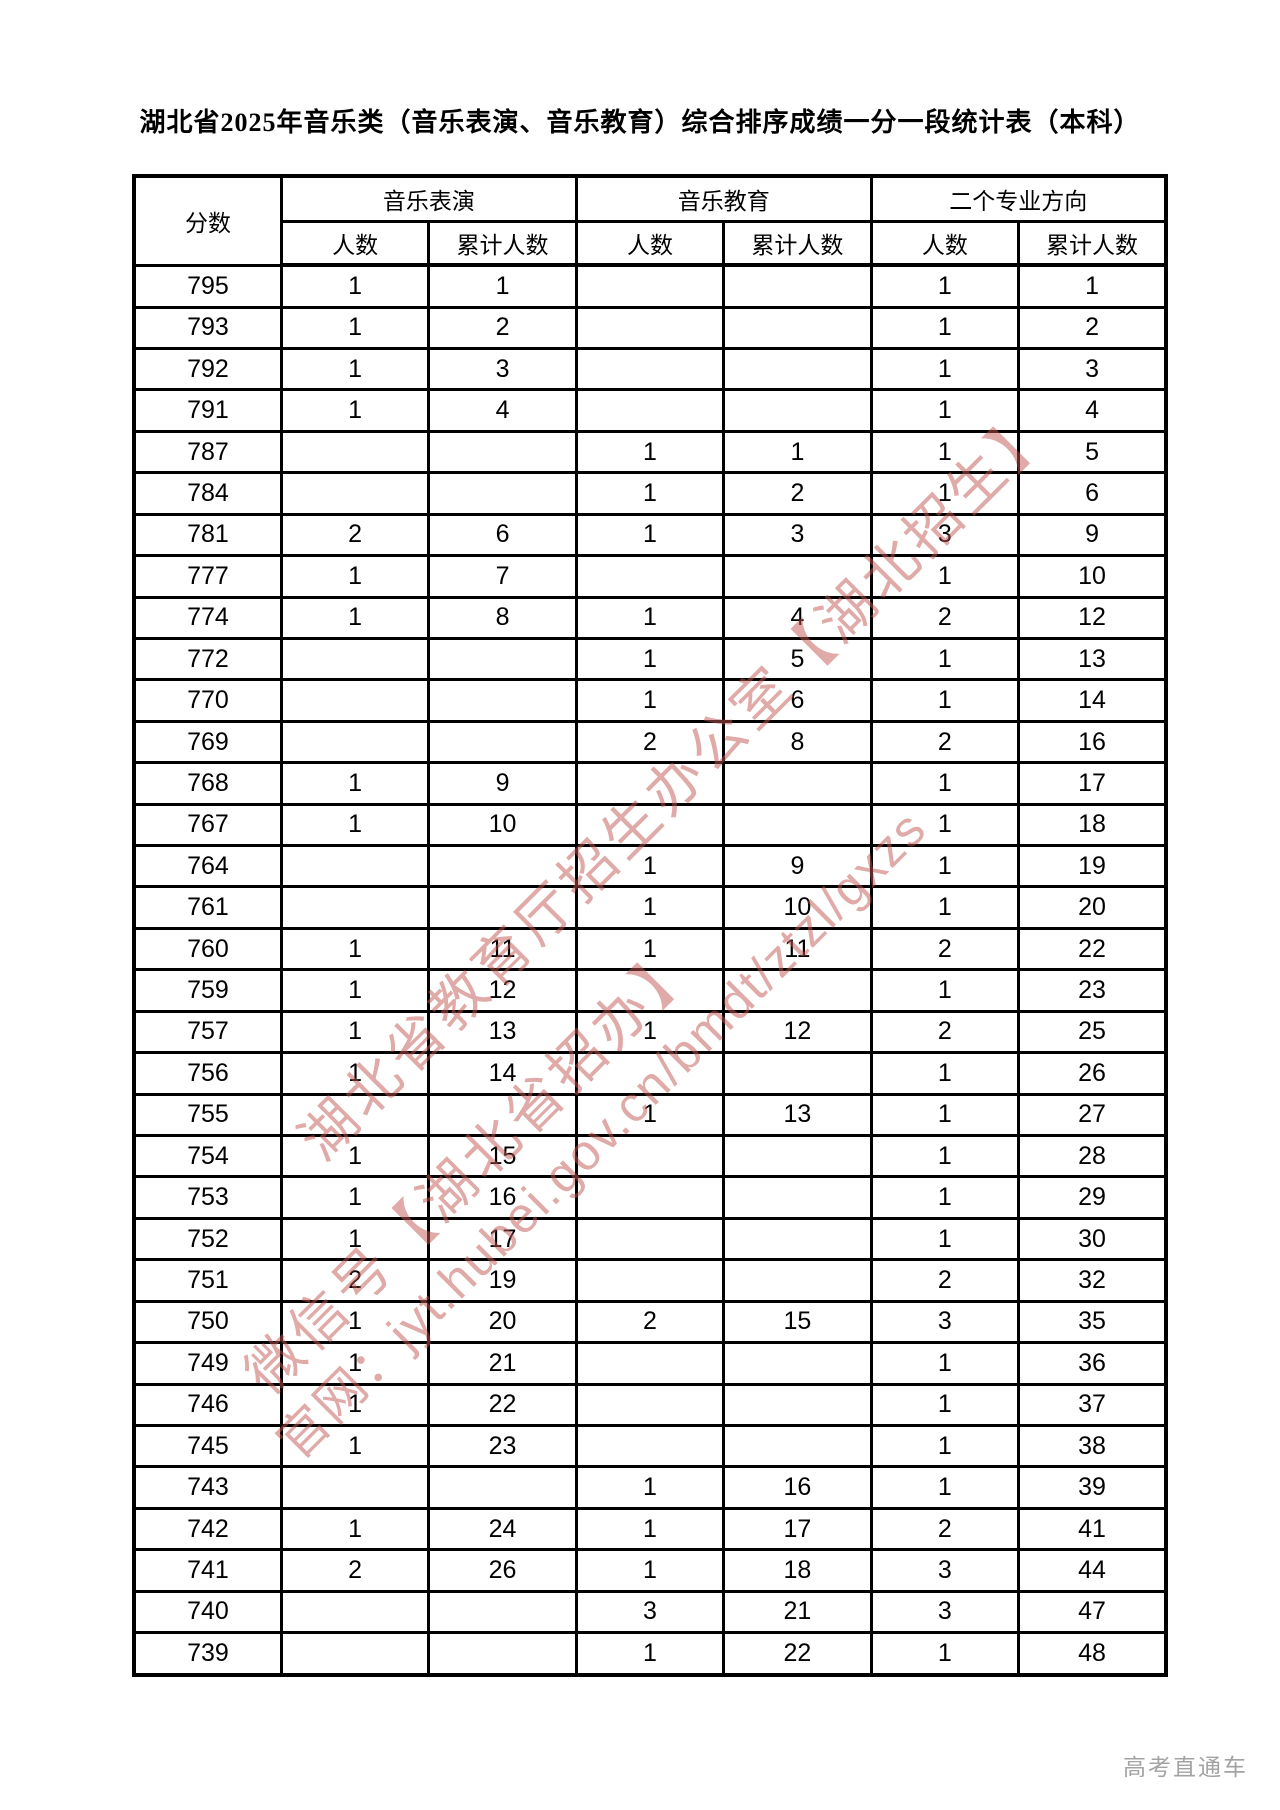 The image size is (1280, 1810). What do you see at coordinates (1092, 700) in the screenshot?
I see `both-cumulative-cell: 14` at bounding box center [1092, 700].